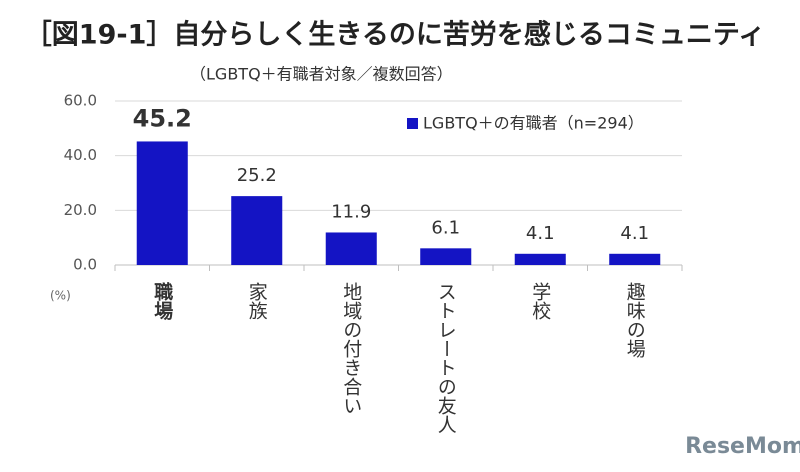  Describe the element at coordinates (60, 296) in the screenshot. I see `y-unit: (%)` at that location.